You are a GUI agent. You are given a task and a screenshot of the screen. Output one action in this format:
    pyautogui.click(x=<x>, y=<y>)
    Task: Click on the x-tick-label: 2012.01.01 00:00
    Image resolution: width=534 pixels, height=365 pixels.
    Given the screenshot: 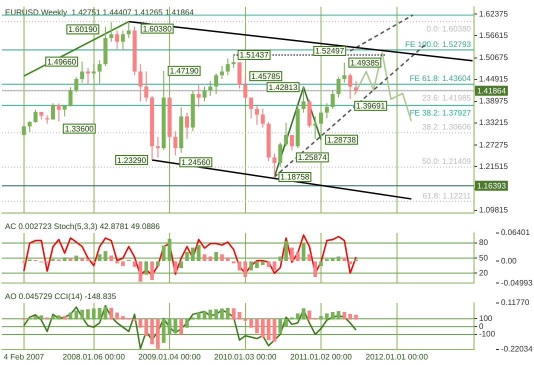 What is the action you would take?
    pyautogui.click(x=397, y=357)
    